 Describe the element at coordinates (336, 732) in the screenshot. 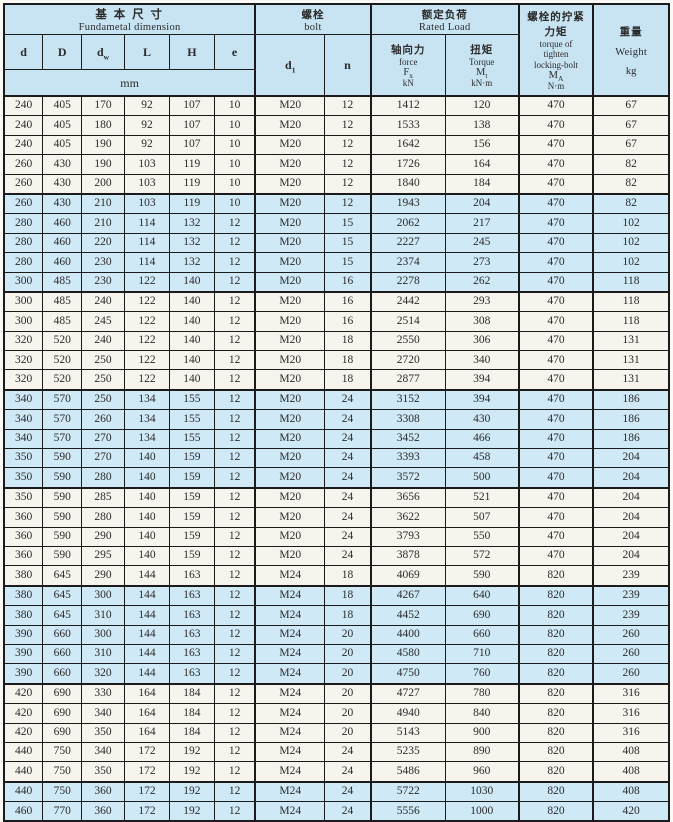

I see `table-row: 420 690 350 164 184 12 M24 20 5143 900 820 316` at that location.